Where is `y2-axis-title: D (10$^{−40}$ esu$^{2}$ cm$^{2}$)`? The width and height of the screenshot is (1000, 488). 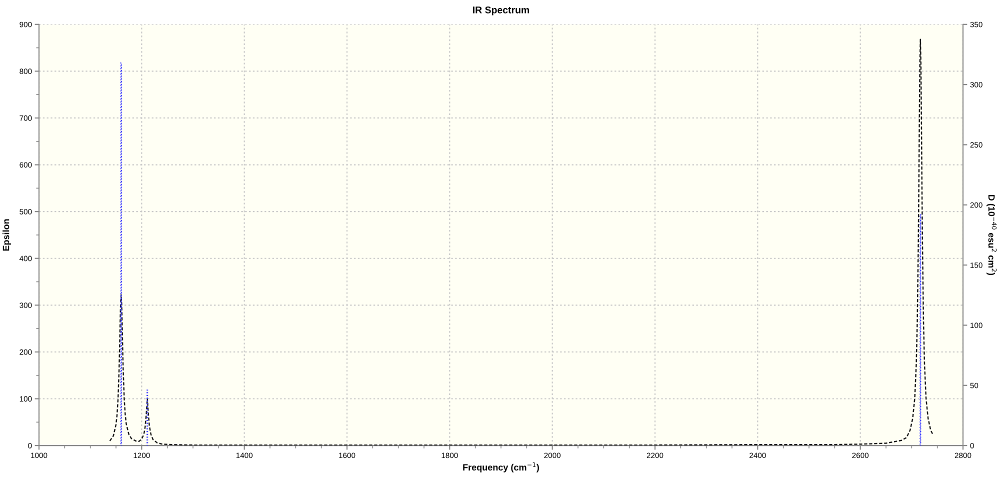
y2-axis-title: D (10$^{−40}$ esu$^{2}$ cm$^{2}$) is located at coordinates (991, 235).